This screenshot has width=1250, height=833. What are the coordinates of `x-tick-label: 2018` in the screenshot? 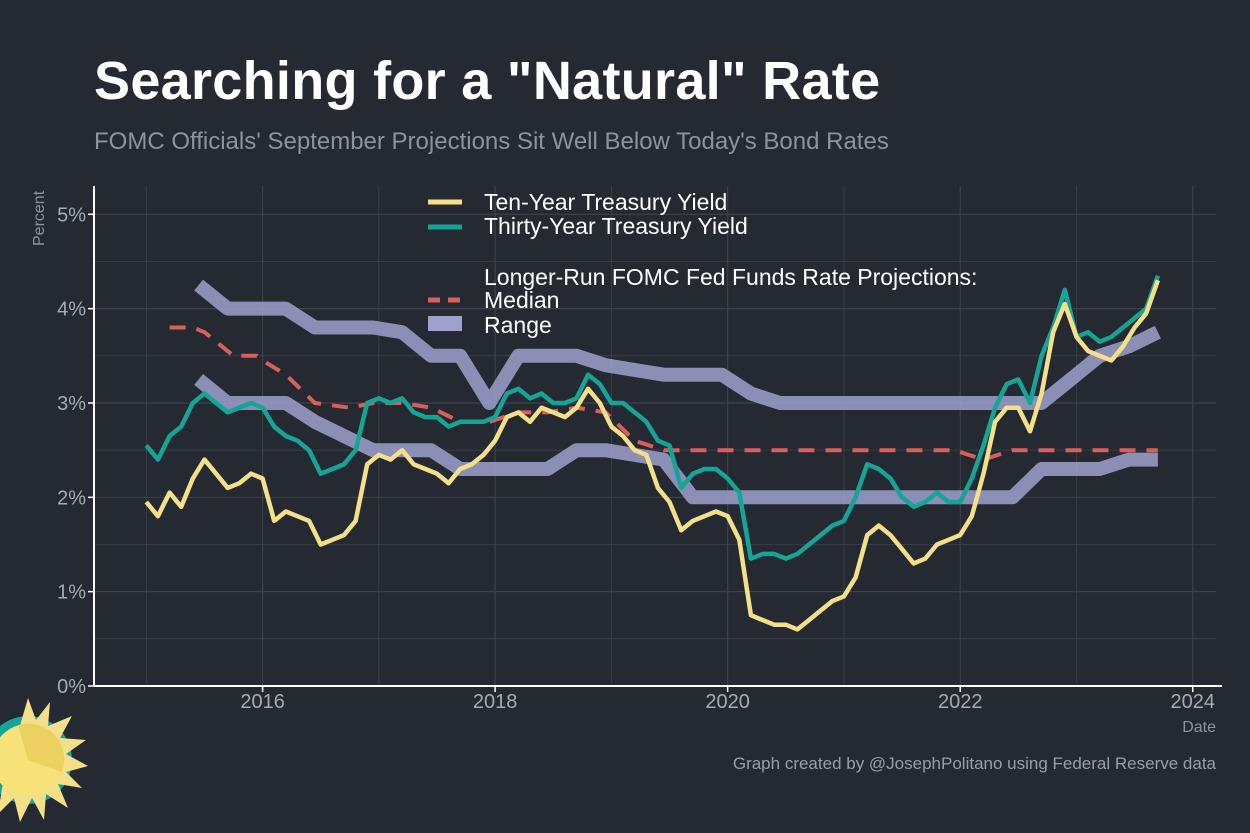 It's located at (495, 702).